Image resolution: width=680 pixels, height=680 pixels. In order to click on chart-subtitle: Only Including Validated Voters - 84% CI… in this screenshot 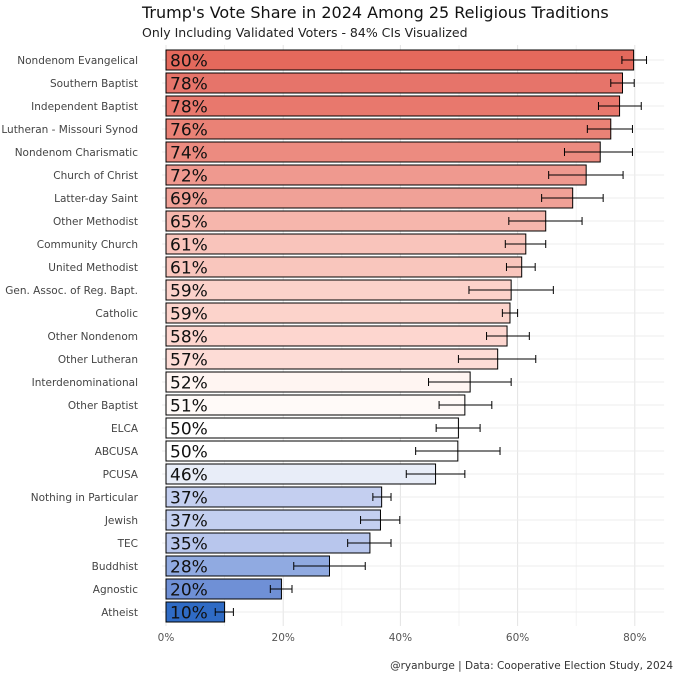, I will do `click(305, 32)`.